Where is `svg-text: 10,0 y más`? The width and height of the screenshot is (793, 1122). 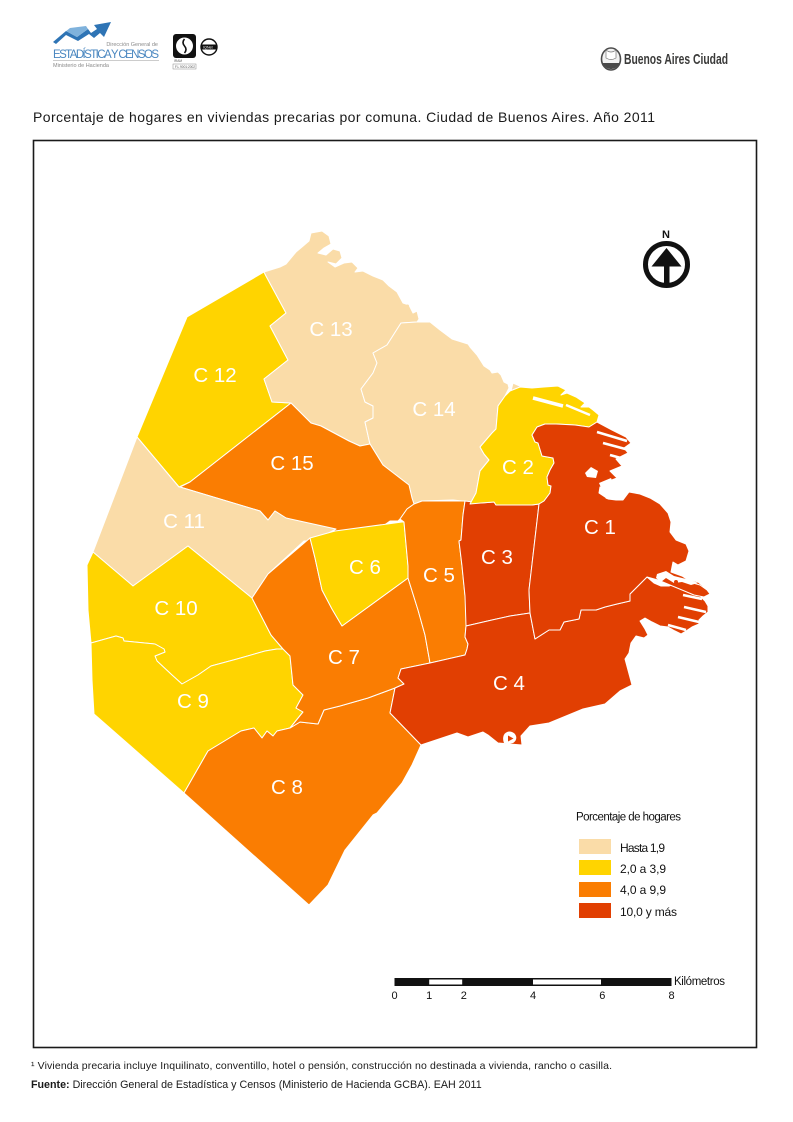
svg-text: 10,0 y más is located at coordinates (648, 912).